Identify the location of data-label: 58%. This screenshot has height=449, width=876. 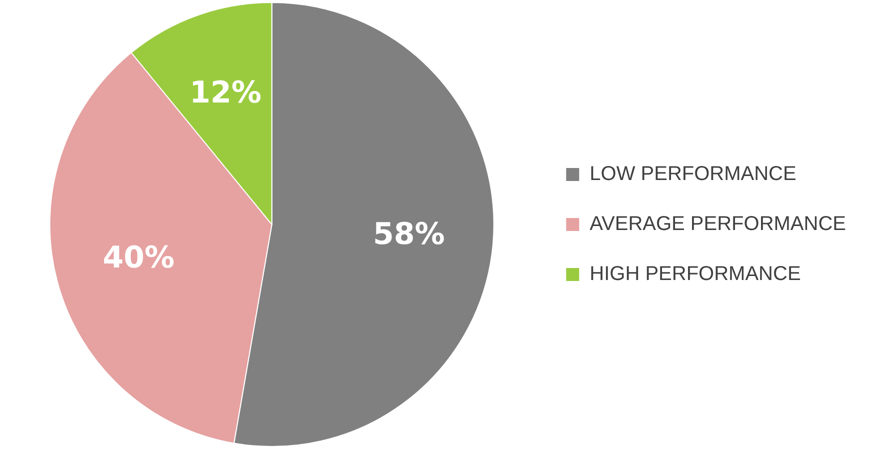
(409, 234).